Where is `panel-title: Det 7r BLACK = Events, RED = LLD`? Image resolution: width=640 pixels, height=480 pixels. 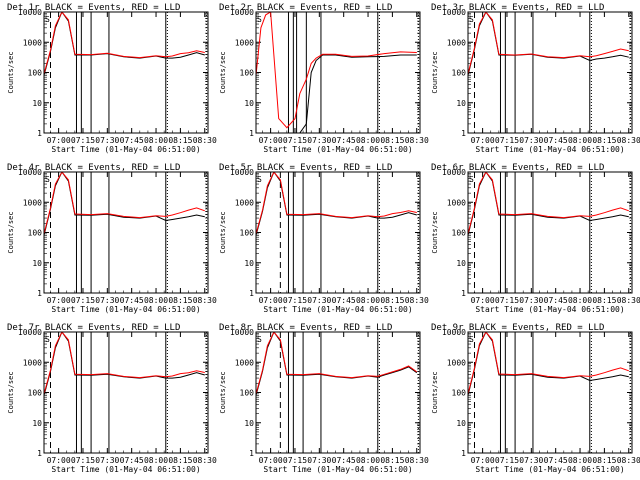 panel-title: Det 7r BLACK = Events, RED = LLD is located at coordinates (93, 328).